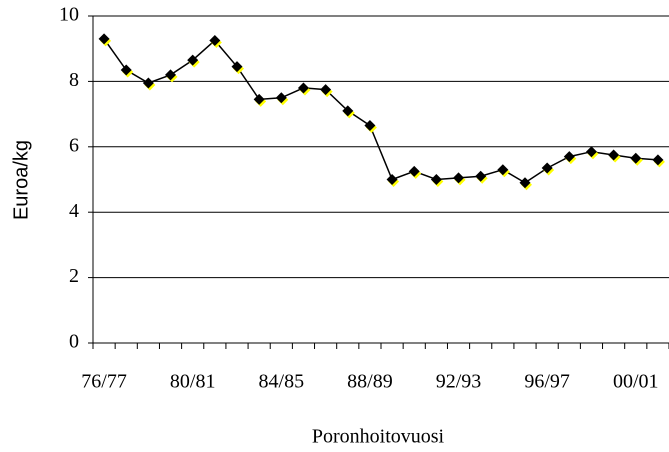  I want to click on x-tick-label: 92/93, so click(459, 382).